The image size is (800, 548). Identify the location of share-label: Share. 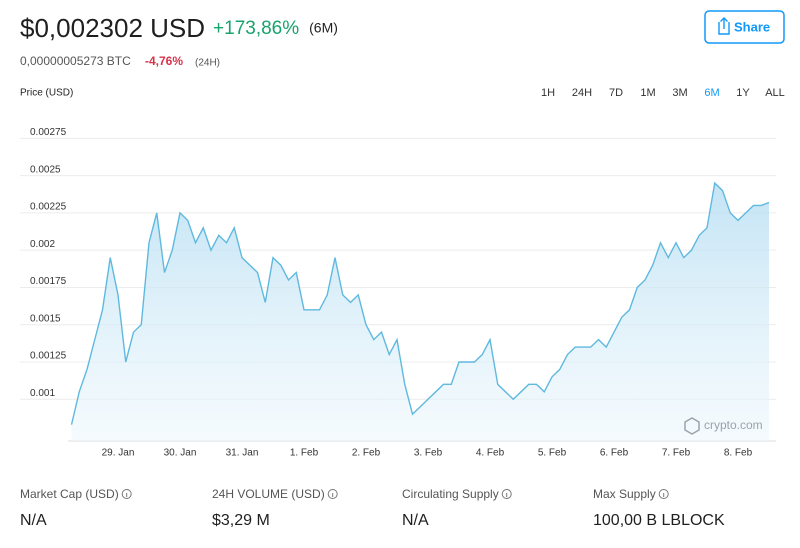
(752, 26).